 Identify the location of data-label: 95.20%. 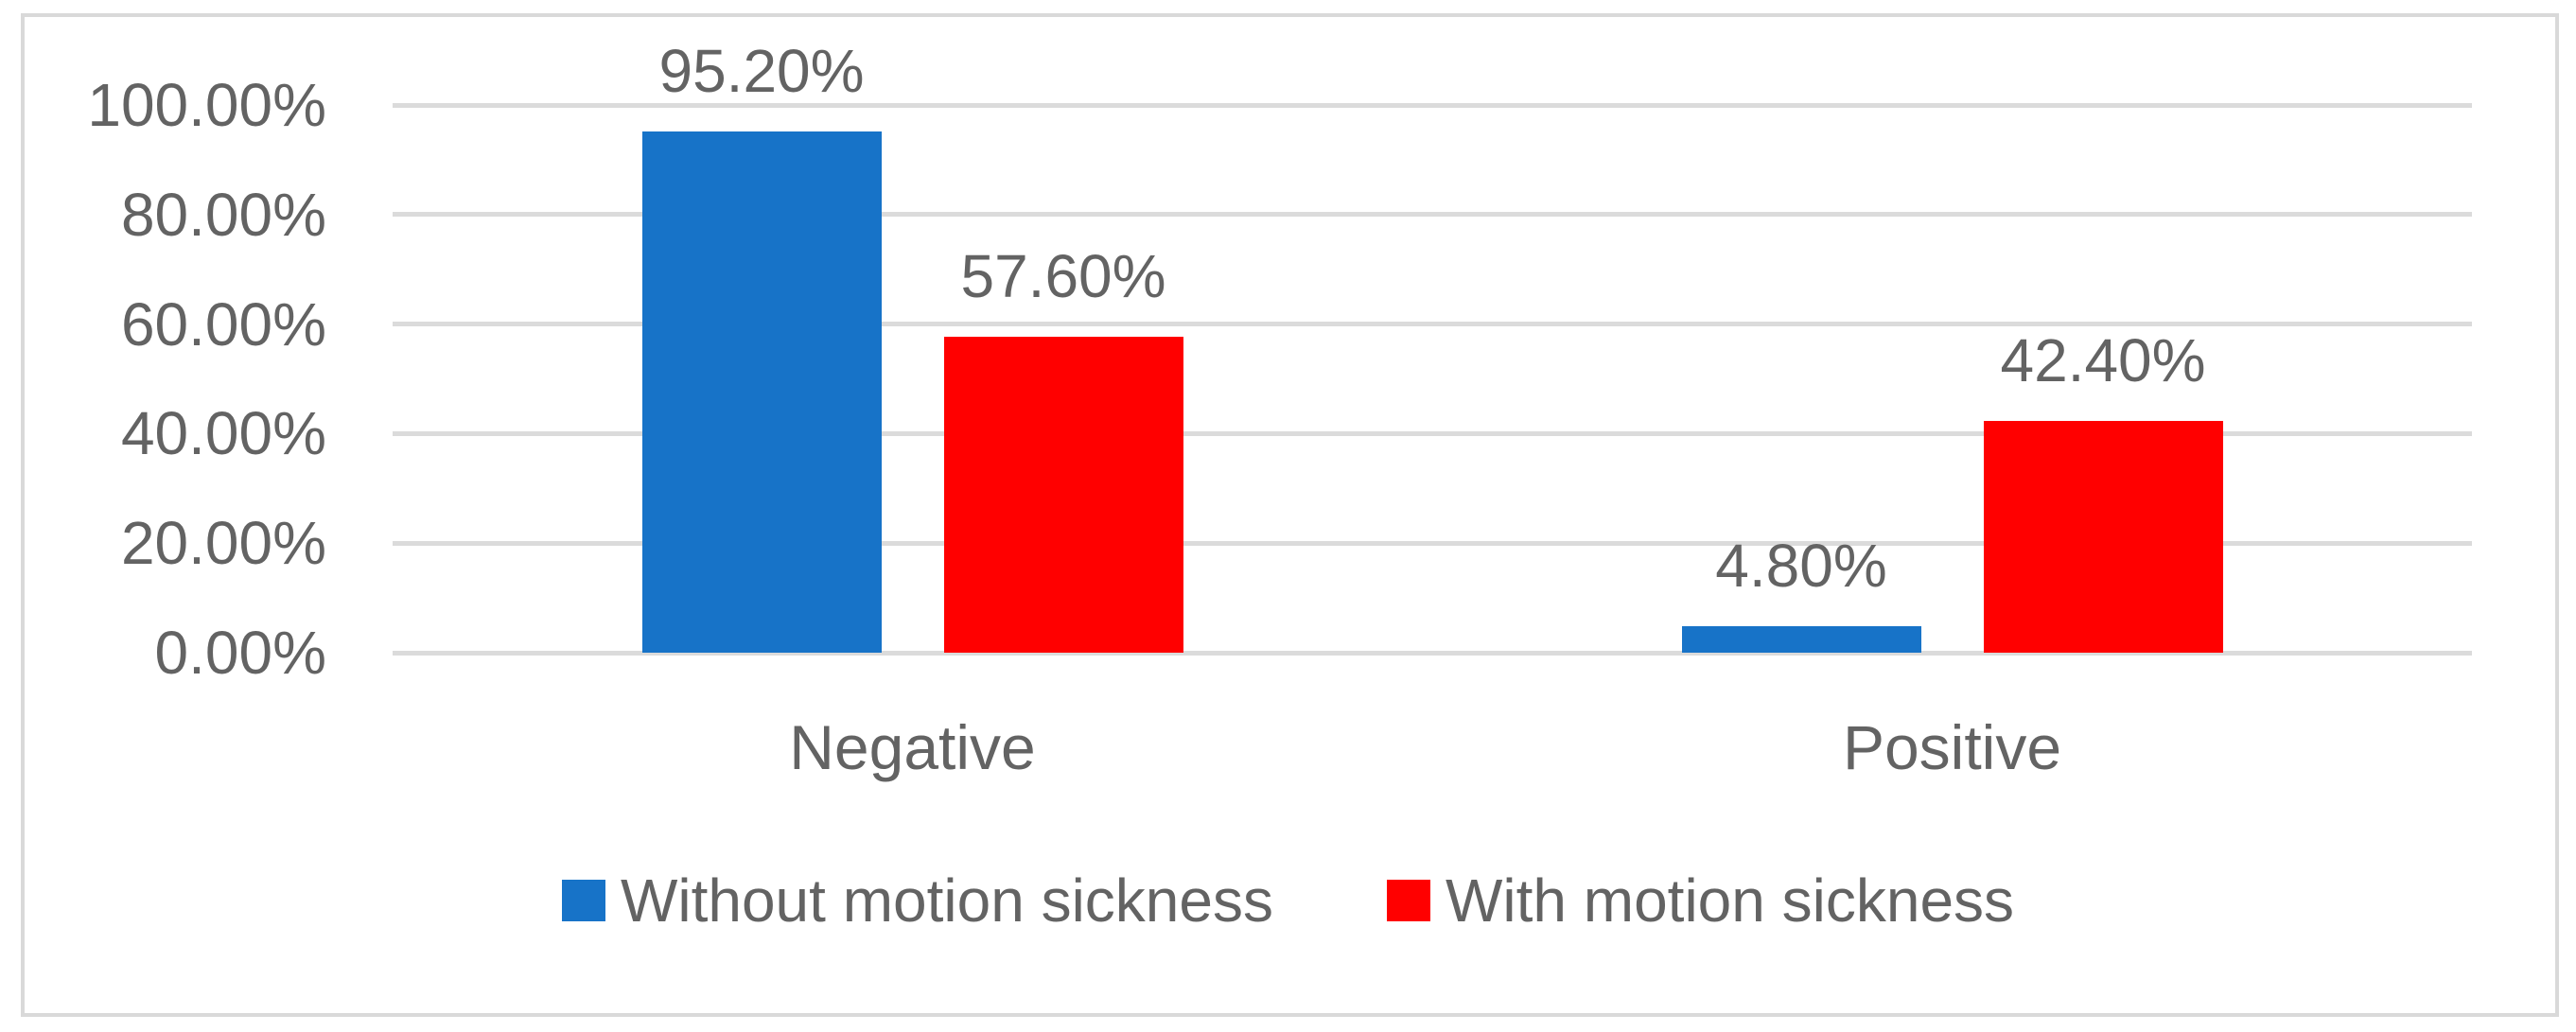
(762, 70).